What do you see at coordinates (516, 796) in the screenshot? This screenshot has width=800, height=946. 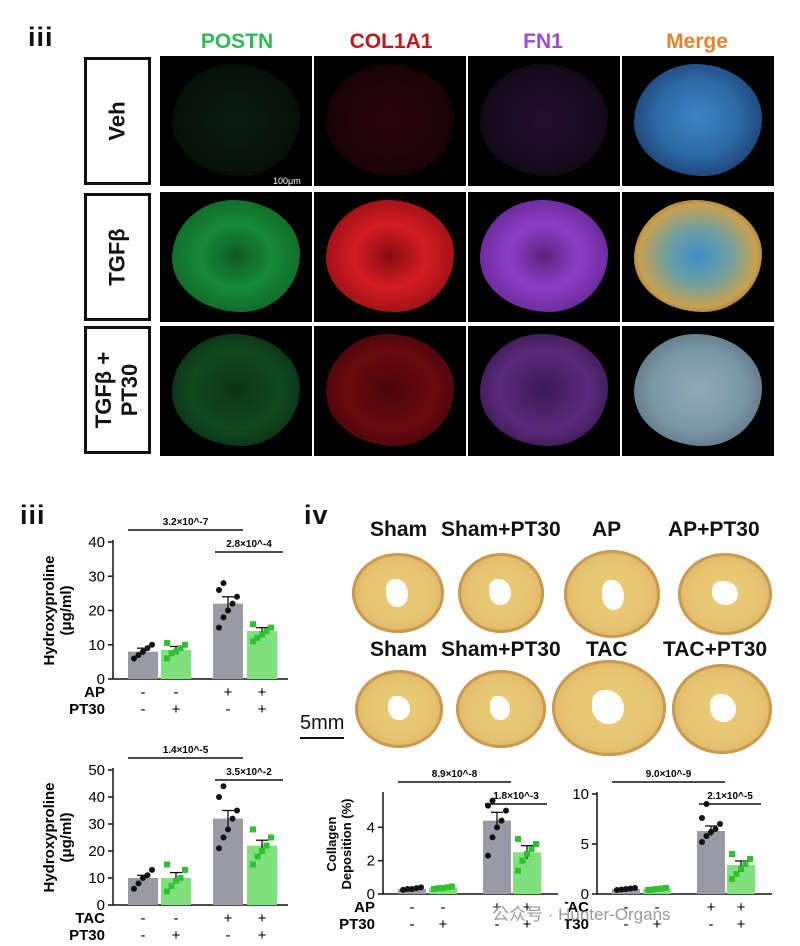 I see `p-value-label: 1.8×10^-3` at bounding box center [516, 796].